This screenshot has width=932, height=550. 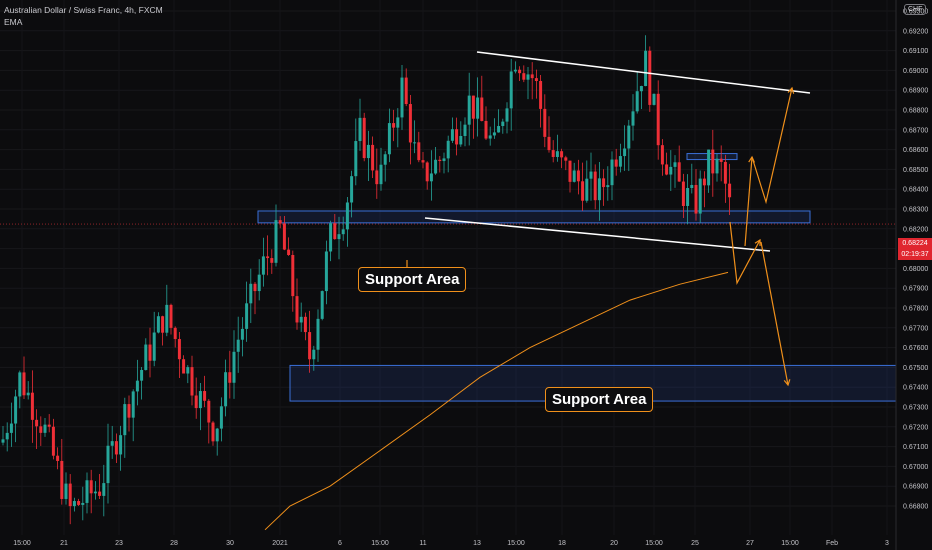 I want to click on lower-trendline, so click(x=597, y=234).